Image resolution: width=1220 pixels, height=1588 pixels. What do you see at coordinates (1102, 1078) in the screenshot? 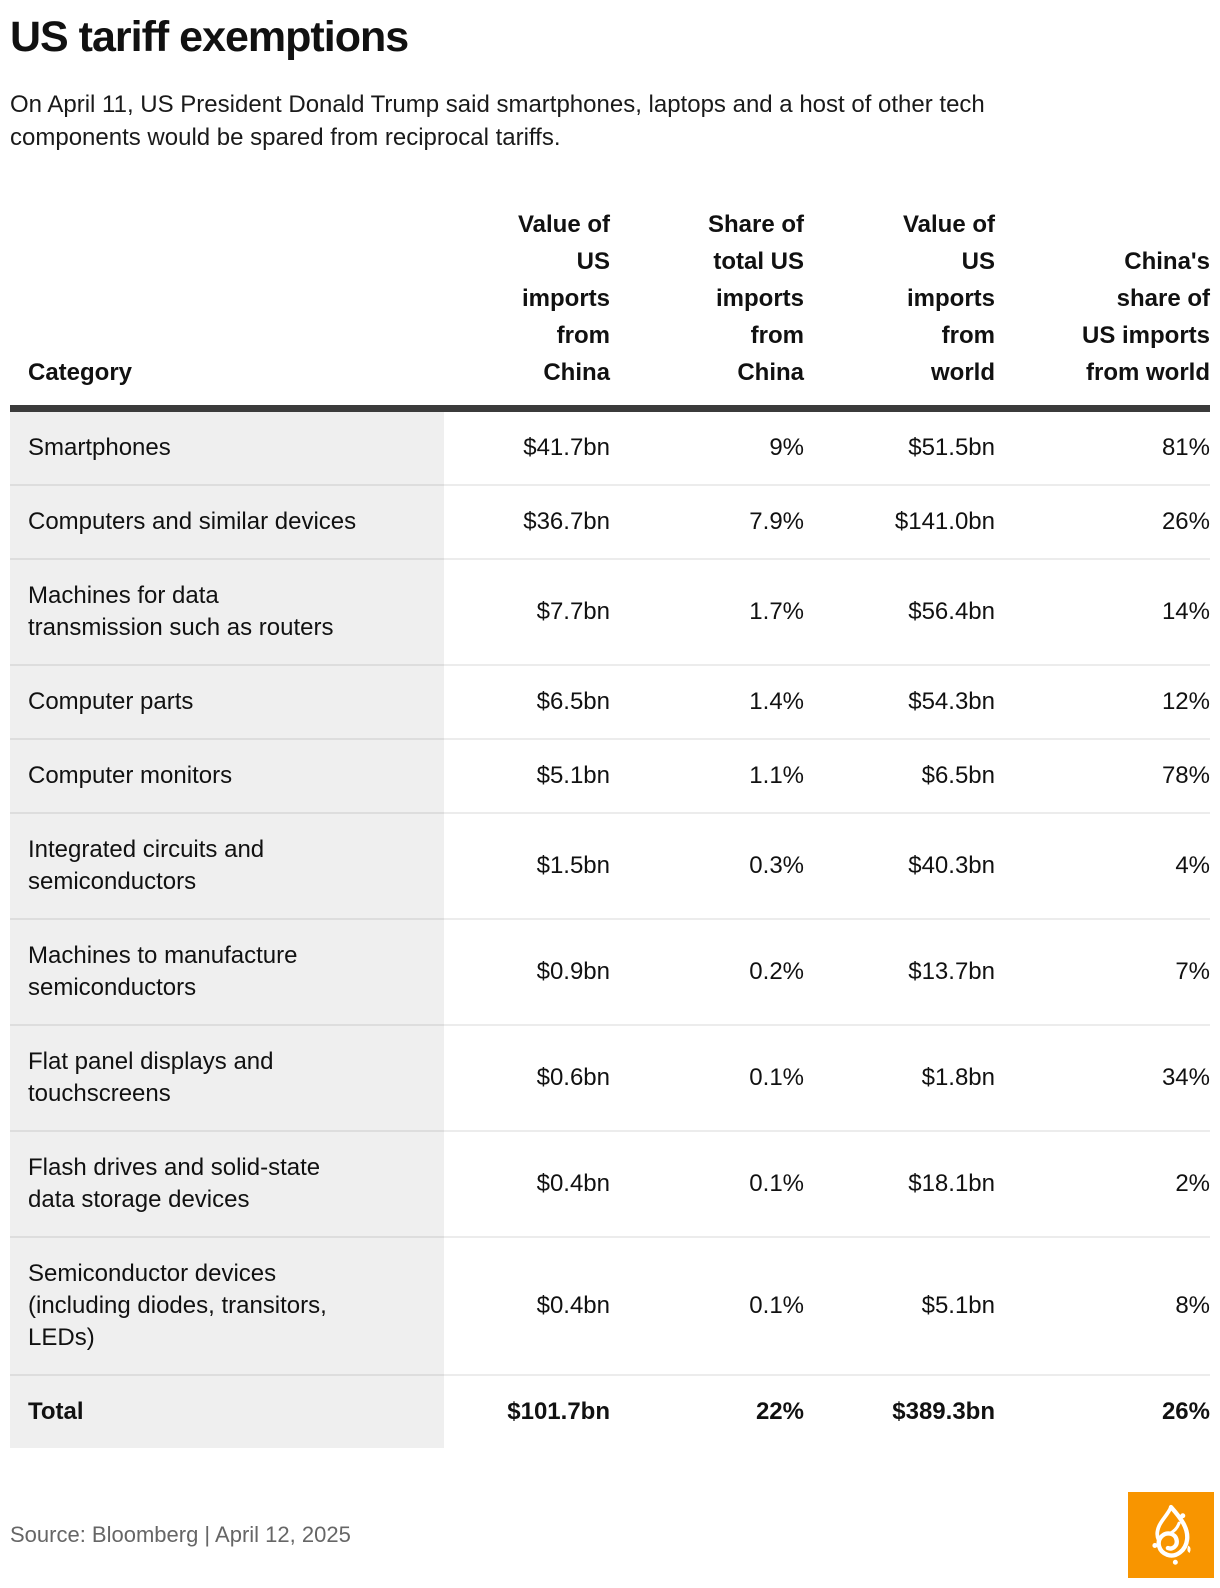
I see `cell-share-world: 34%` at bounding box center [1102, 1078].